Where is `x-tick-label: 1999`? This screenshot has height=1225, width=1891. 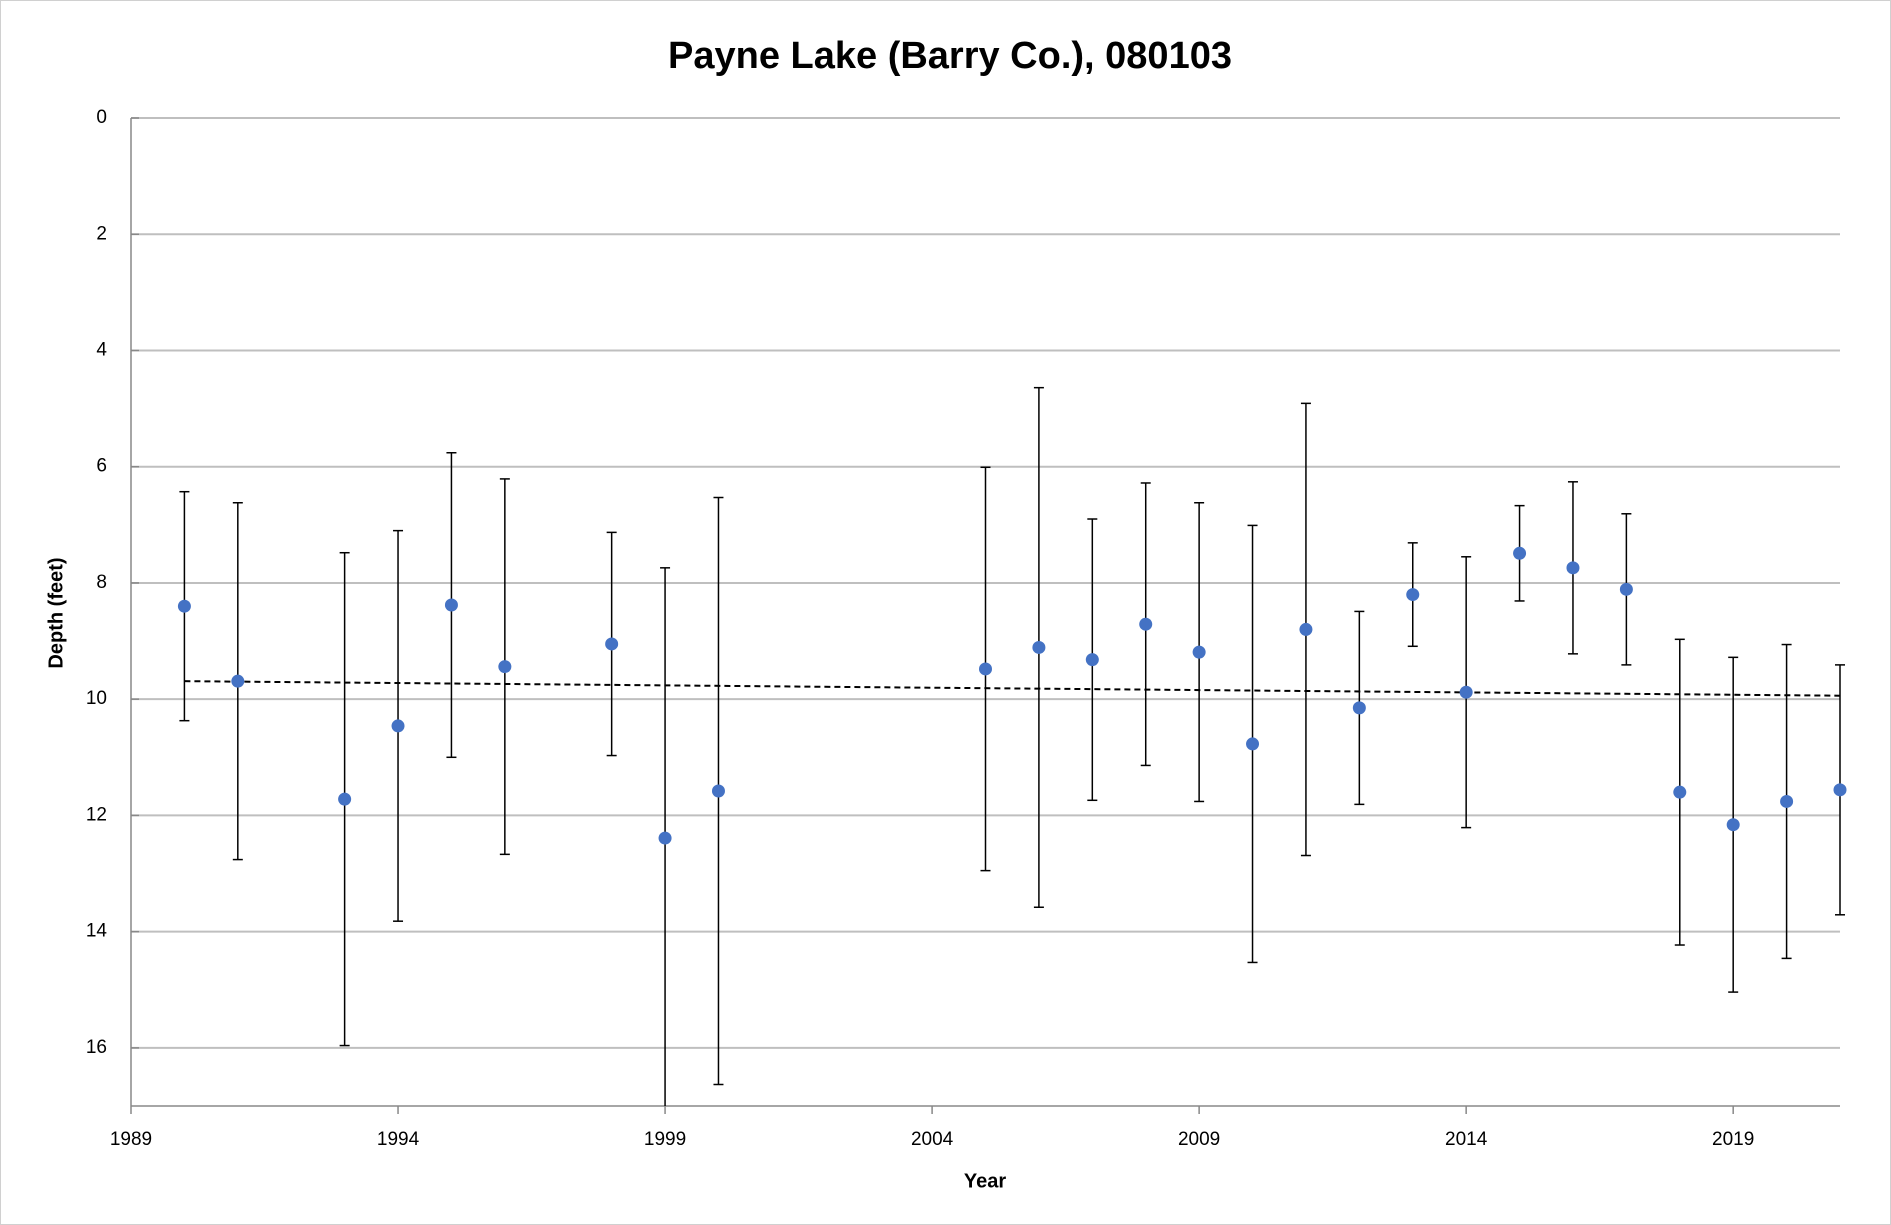
x-tick-label: 1999 is located at coordinates (665, 1139).